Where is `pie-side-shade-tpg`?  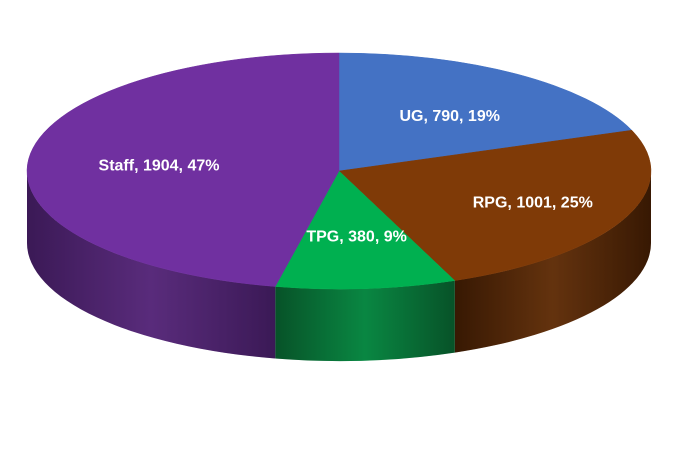 pie-side-shade-tpg is located at coordinates (365, 320).